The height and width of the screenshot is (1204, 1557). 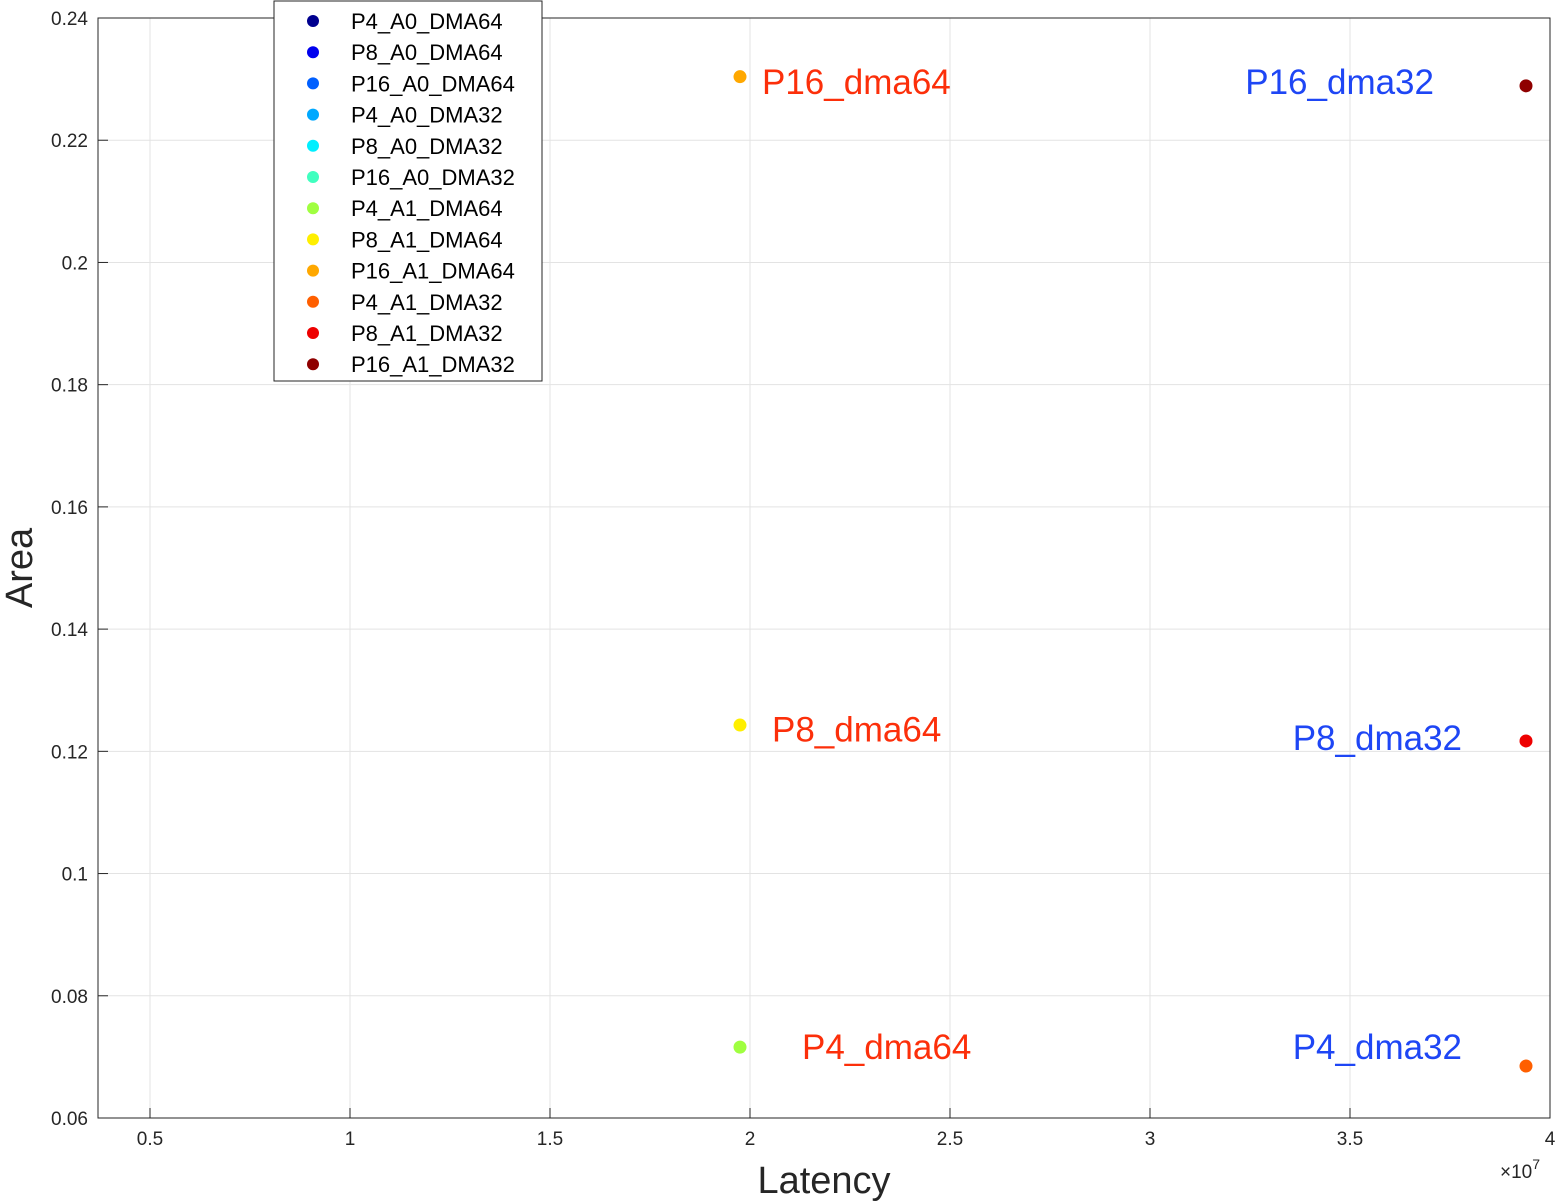 I want to click on y-tick-label: 0.16, so click(x=69, y=508).